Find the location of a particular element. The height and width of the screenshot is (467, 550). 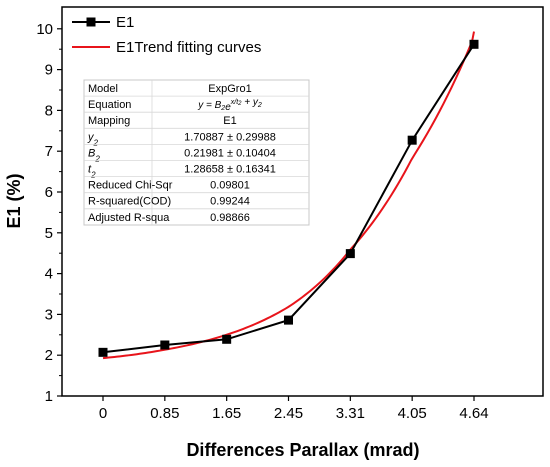

y-tick-label: 6 is located at coordinates (49, 192).